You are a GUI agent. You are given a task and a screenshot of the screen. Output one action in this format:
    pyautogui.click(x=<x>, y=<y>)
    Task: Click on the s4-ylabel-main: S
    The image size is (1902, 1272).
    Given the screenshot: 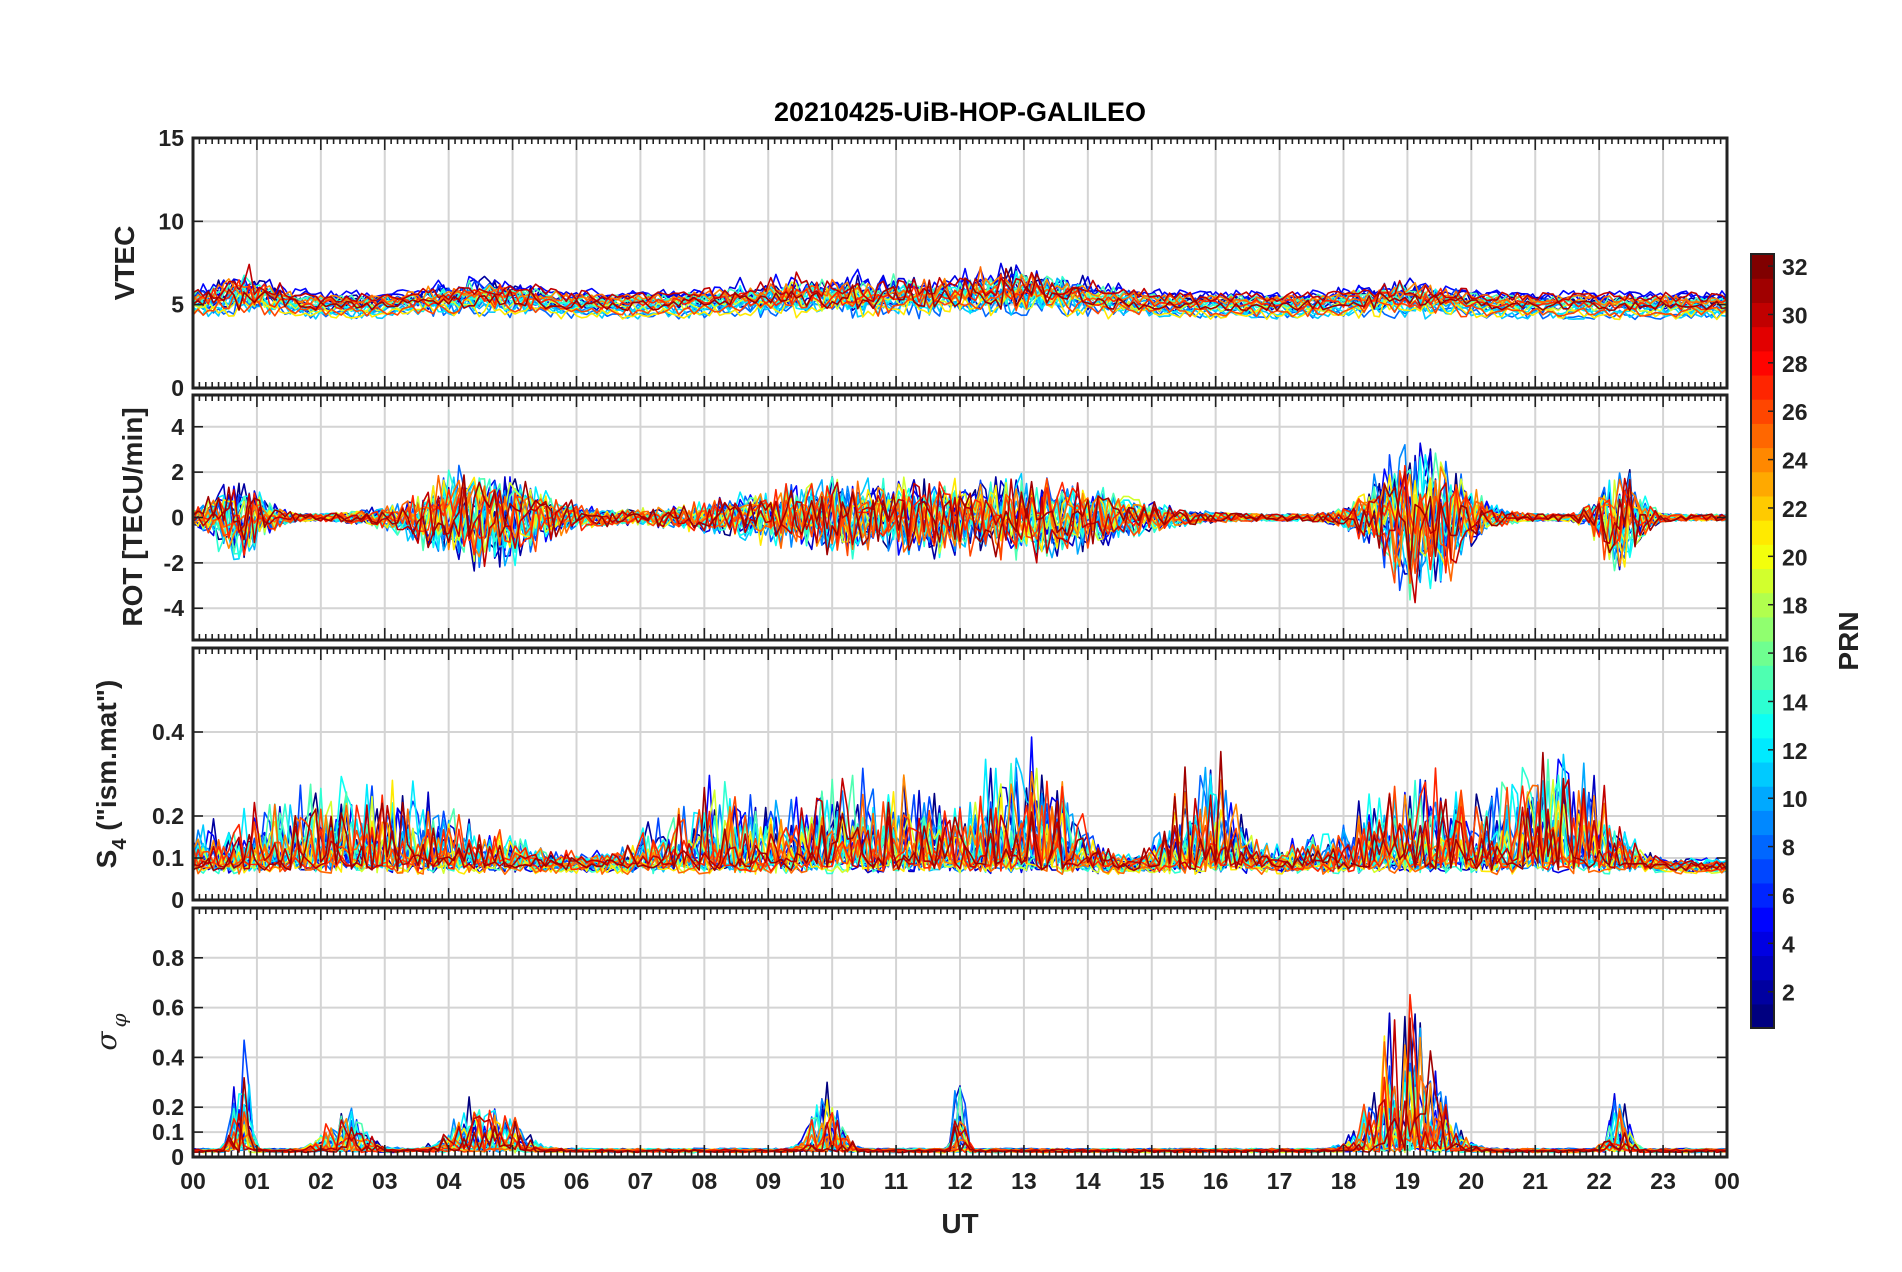 What is the action you would take?
    pyautogui.click(x=106, y=859)
    